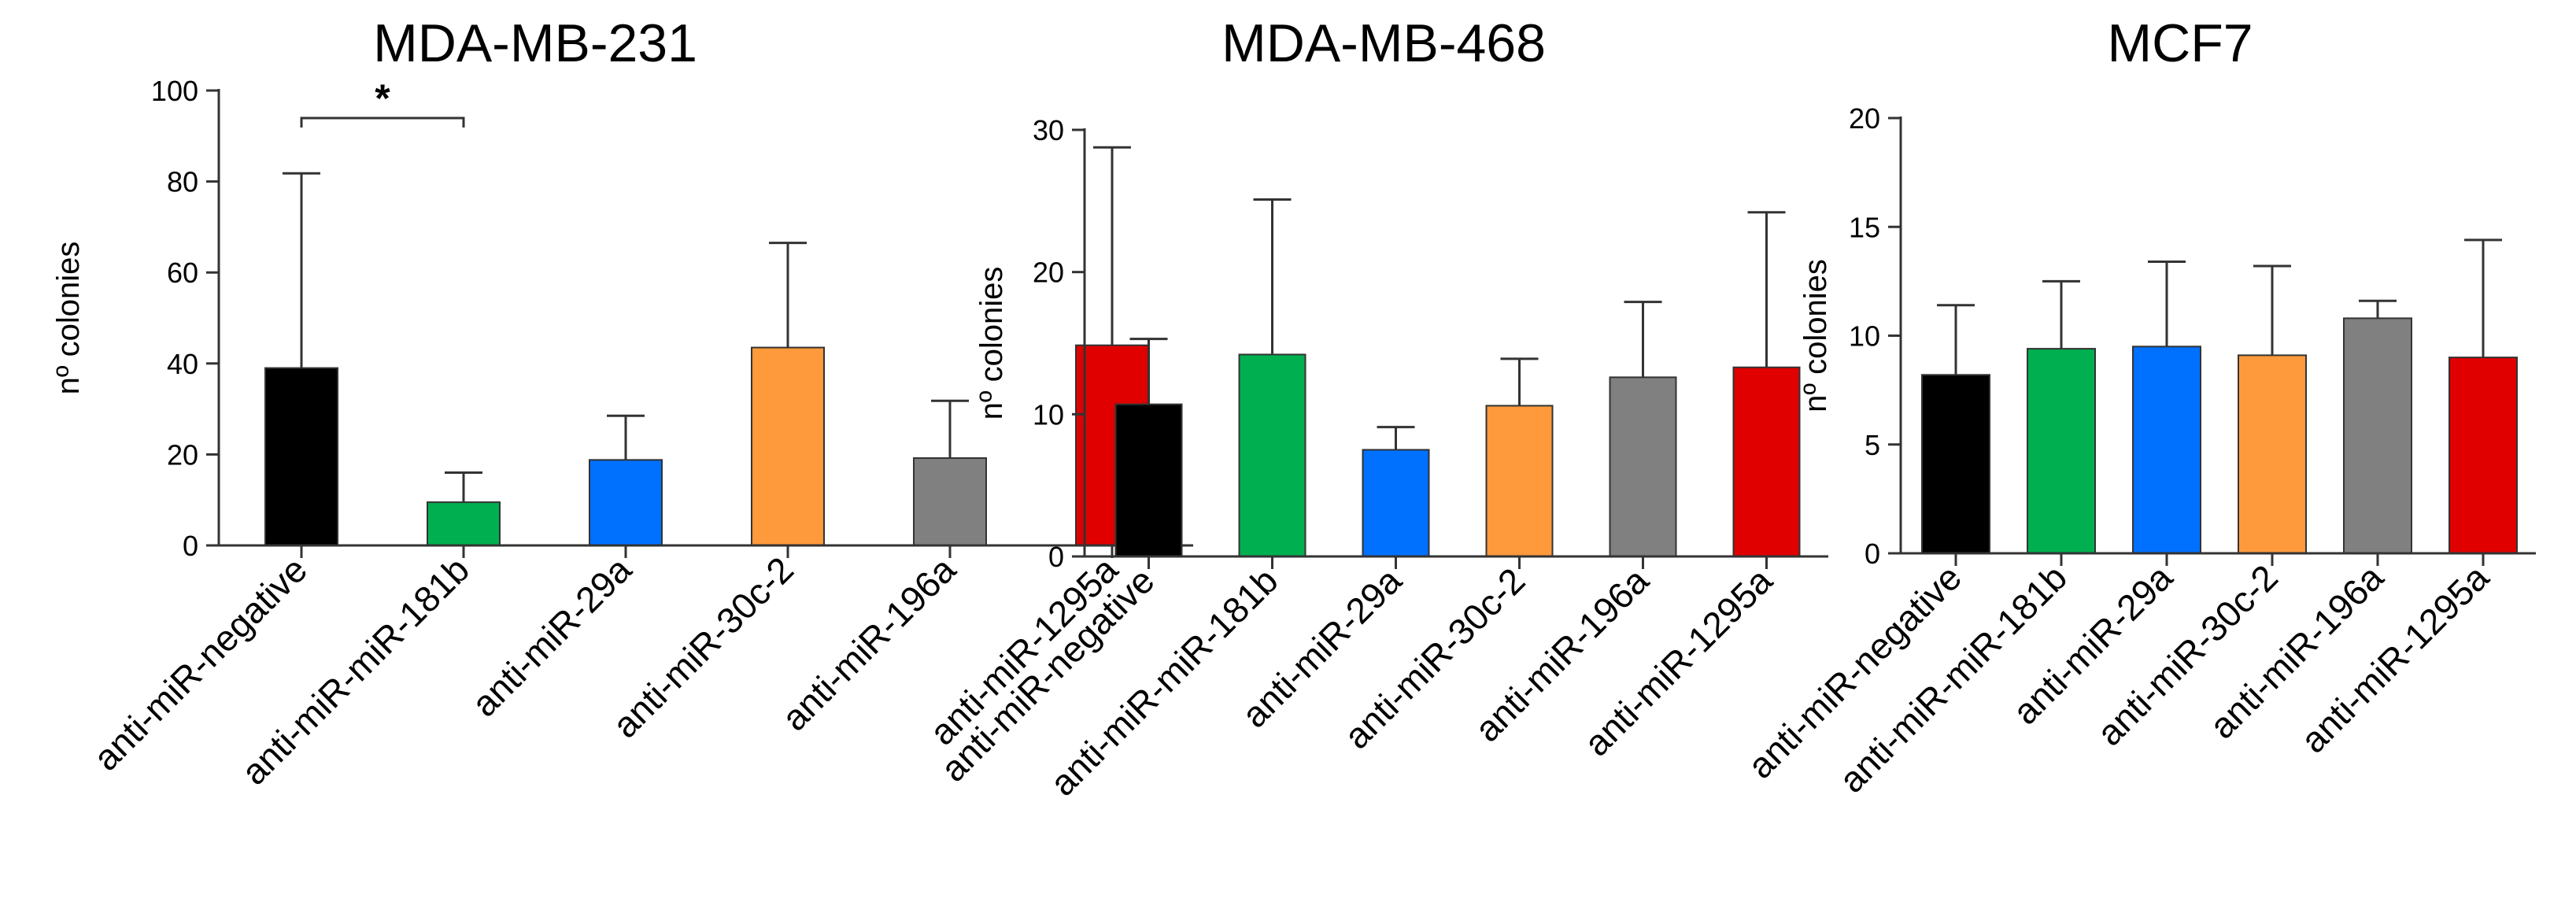 Image resolution: width=2576 pixels, height=924 pixels. What do you see at coordinates (1048, 130) in the screenshot?
I see `y-tick-label: 30` at bounding box center [1048, 130].